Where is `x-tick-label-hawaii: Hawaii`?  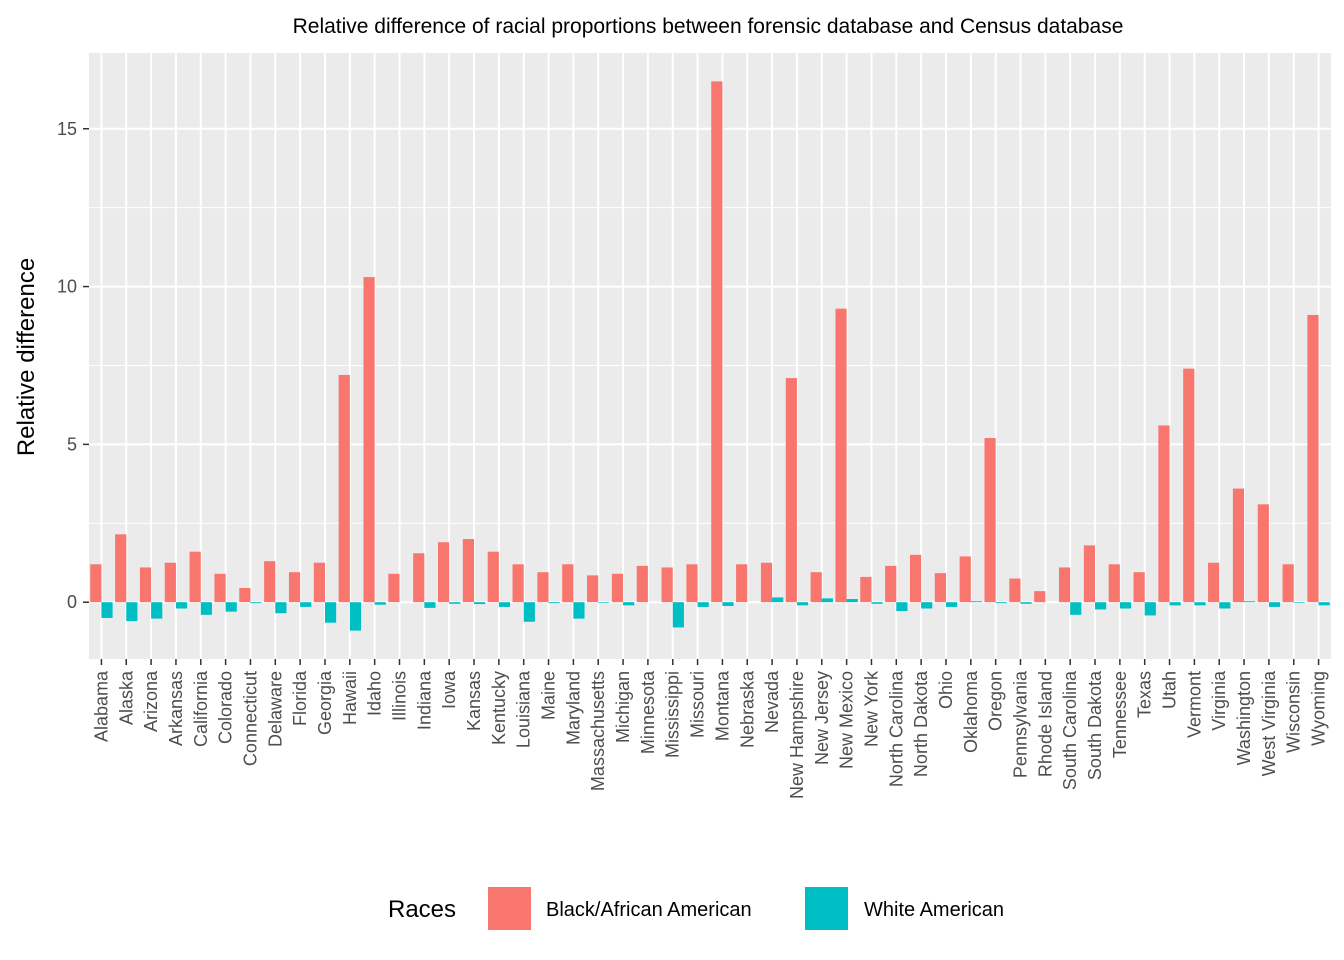
x-tick-label-hawaii: Hawaii is located at coordinates (350, 698).